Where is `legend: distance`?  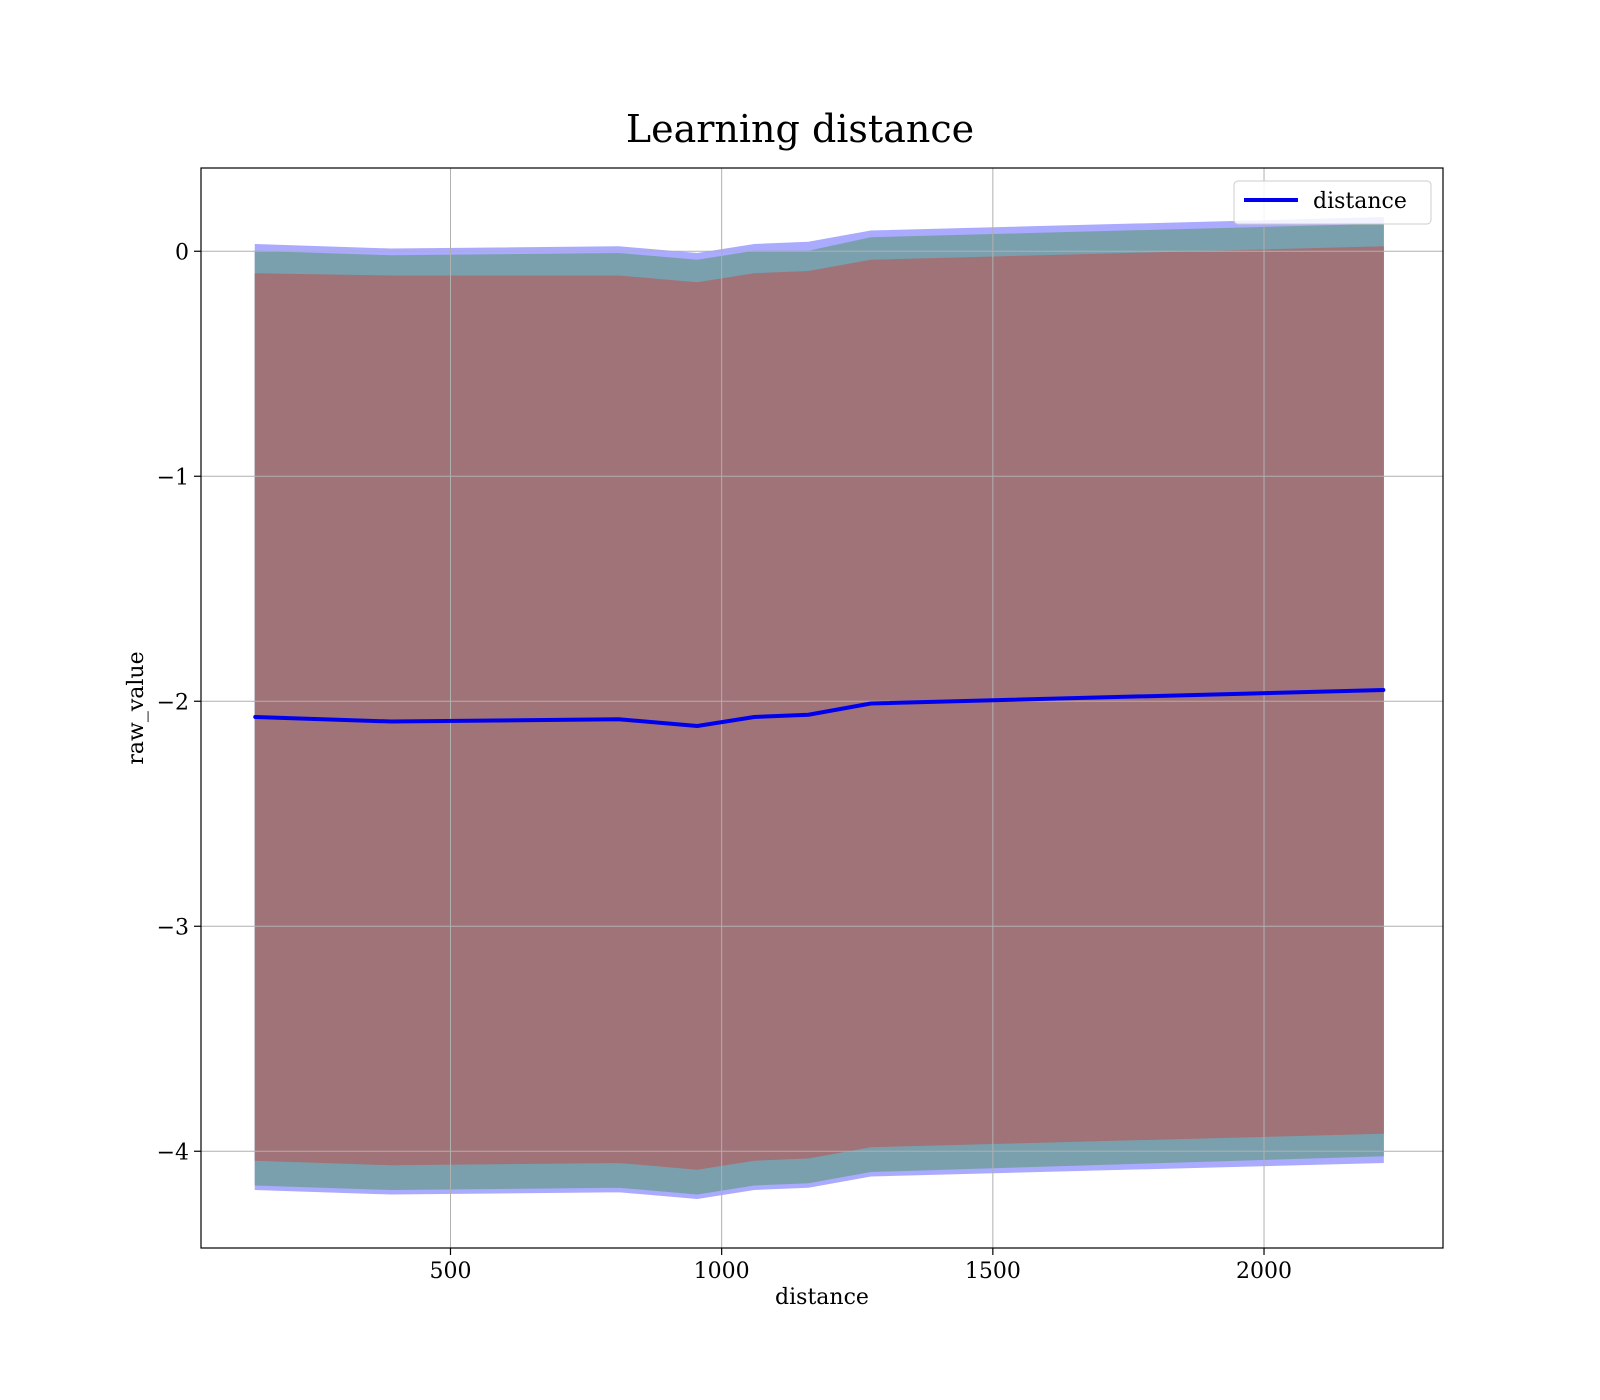 legend: distance is located at coordinates (1332, 202).